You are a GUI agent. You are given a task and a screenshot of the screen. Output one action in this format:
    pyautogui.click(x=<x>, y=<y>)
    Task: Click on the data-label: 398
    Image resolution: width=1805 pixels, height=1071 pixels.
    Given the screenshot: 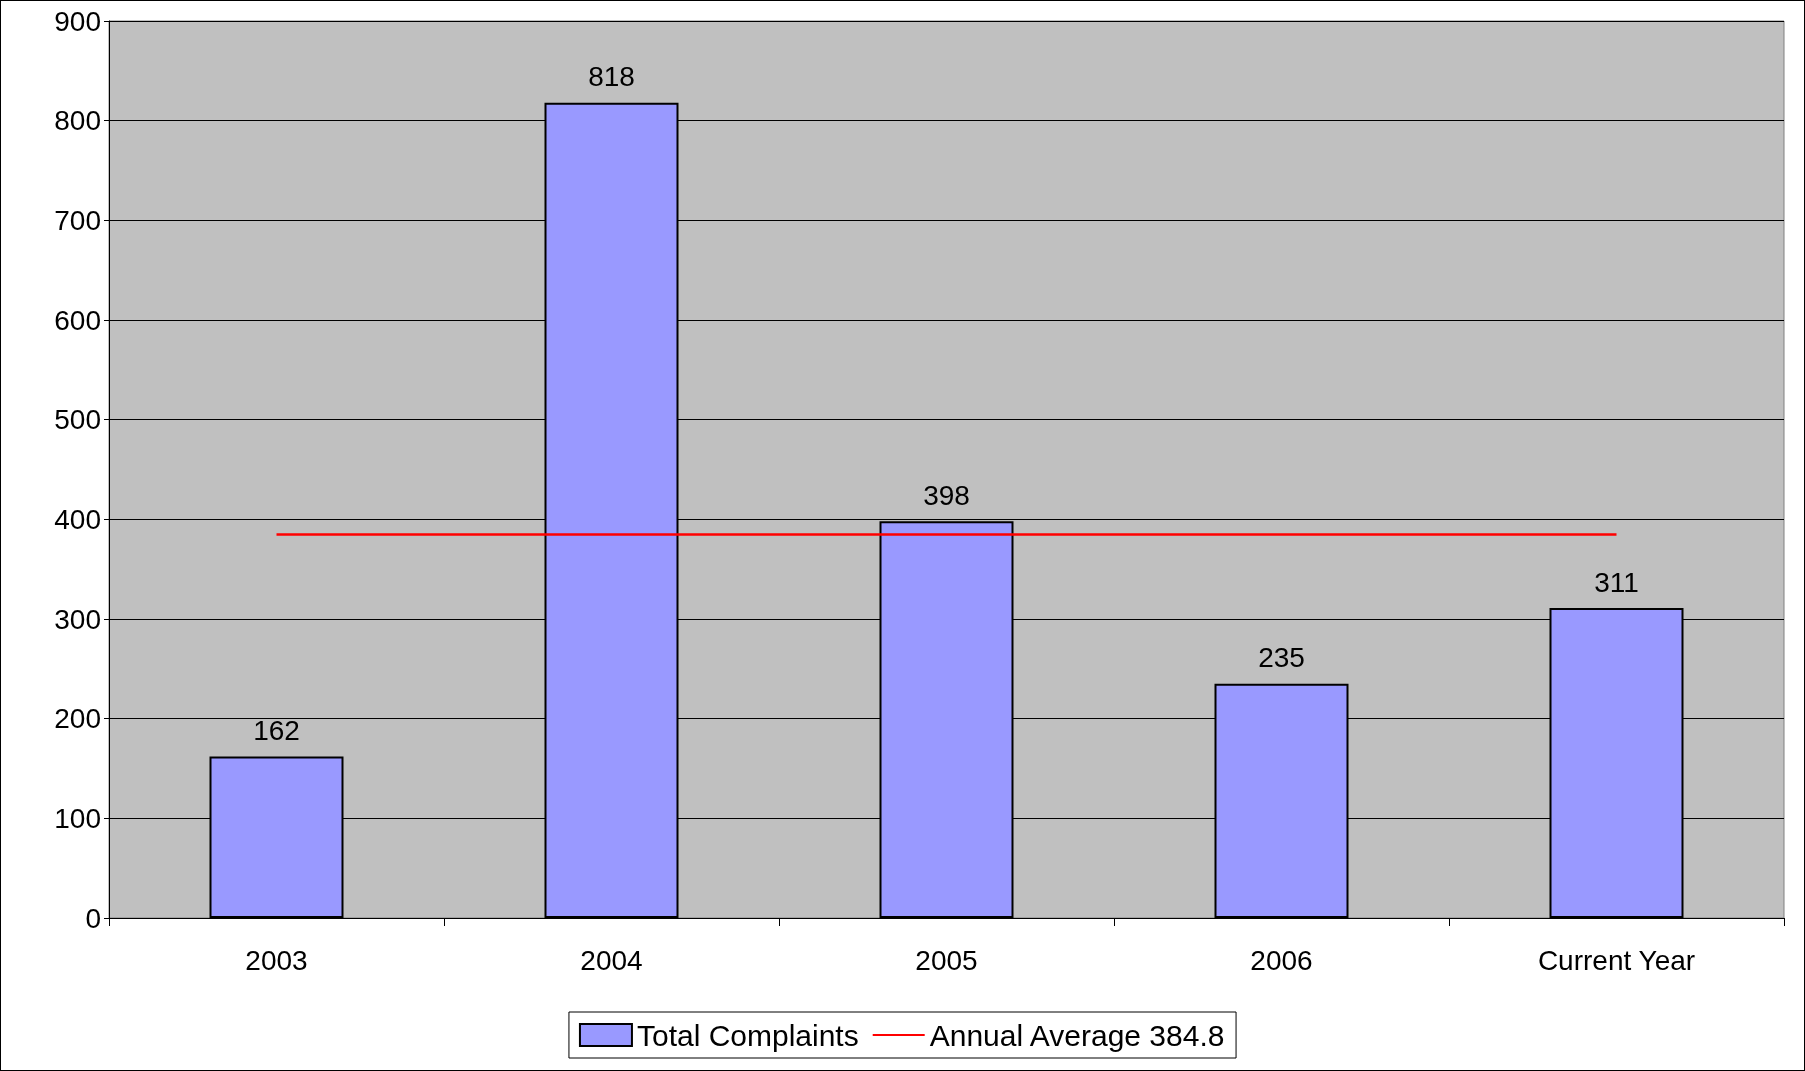 What is the action you would take?
    pyautogui.click(x=946, y=495)
    